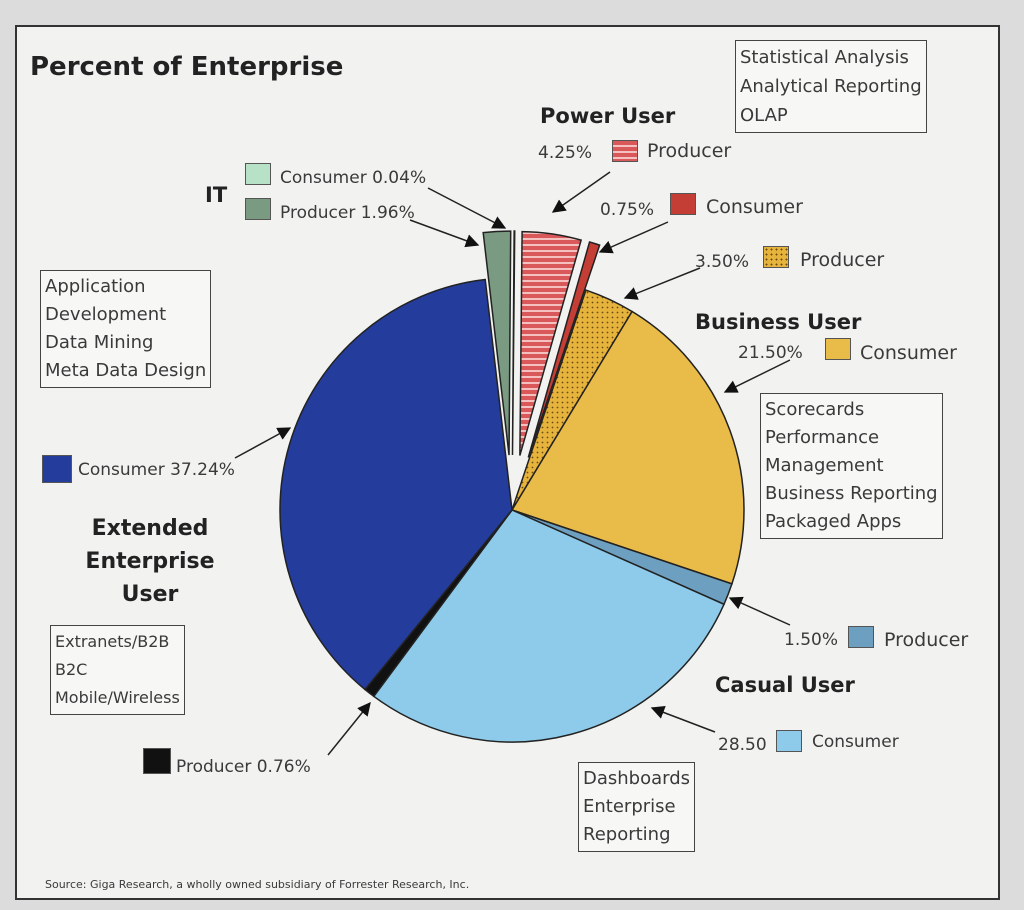 Image resolution: width=1024 pixels, height=910 pixels. I want to click on arrow-business-producer, so click(662, 283).